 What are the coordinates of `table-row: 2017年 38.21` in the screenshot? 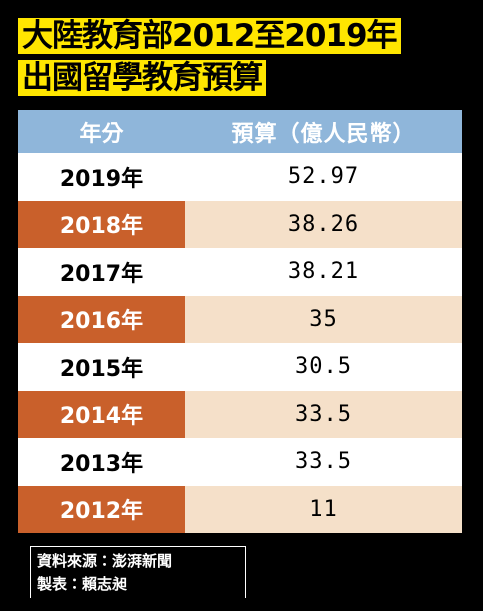 It's located at (240, 272).